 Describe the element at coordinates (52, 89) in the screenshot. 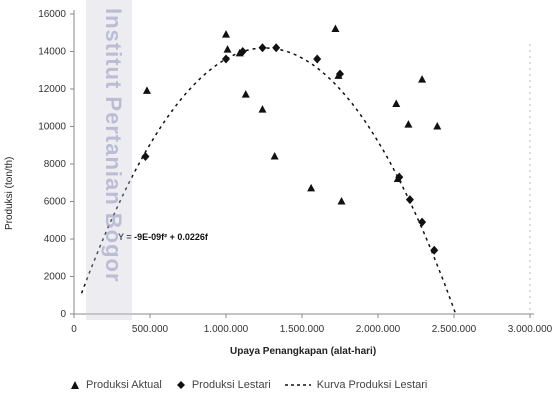

I see `y-tick-label: 12000` at that location.